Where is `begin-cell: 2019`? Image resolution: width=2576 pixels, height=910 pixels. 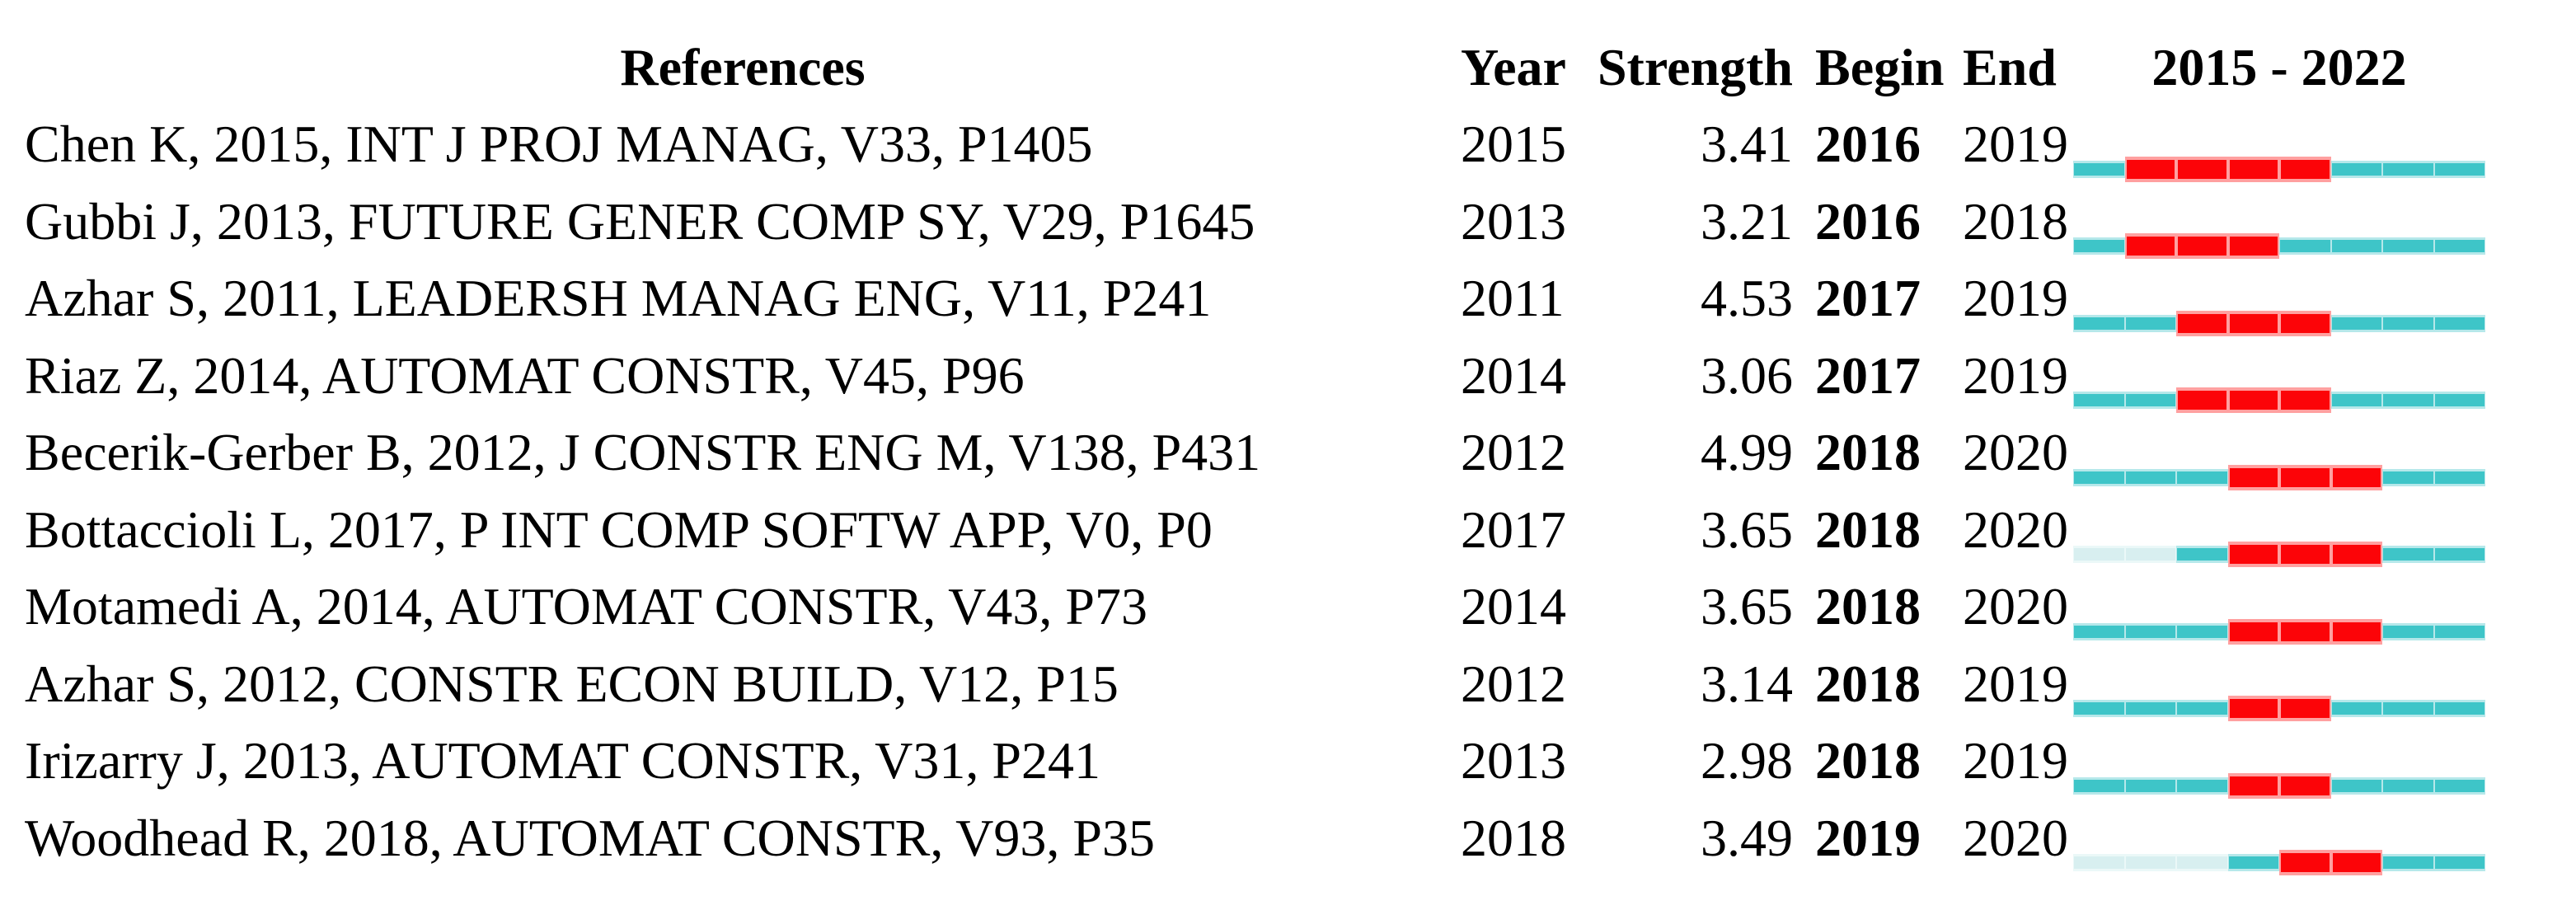 begin-cell: 2019 is located at coordinates (1868, 837).